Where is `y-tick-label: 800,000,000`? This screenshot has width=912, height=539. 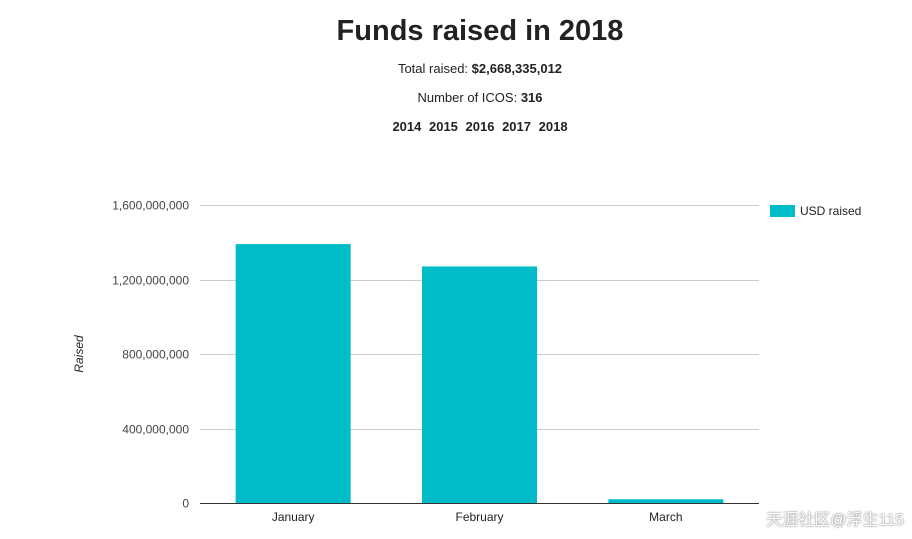
y-tick-label: 800,000,000 is located at coordinates (155, 355).